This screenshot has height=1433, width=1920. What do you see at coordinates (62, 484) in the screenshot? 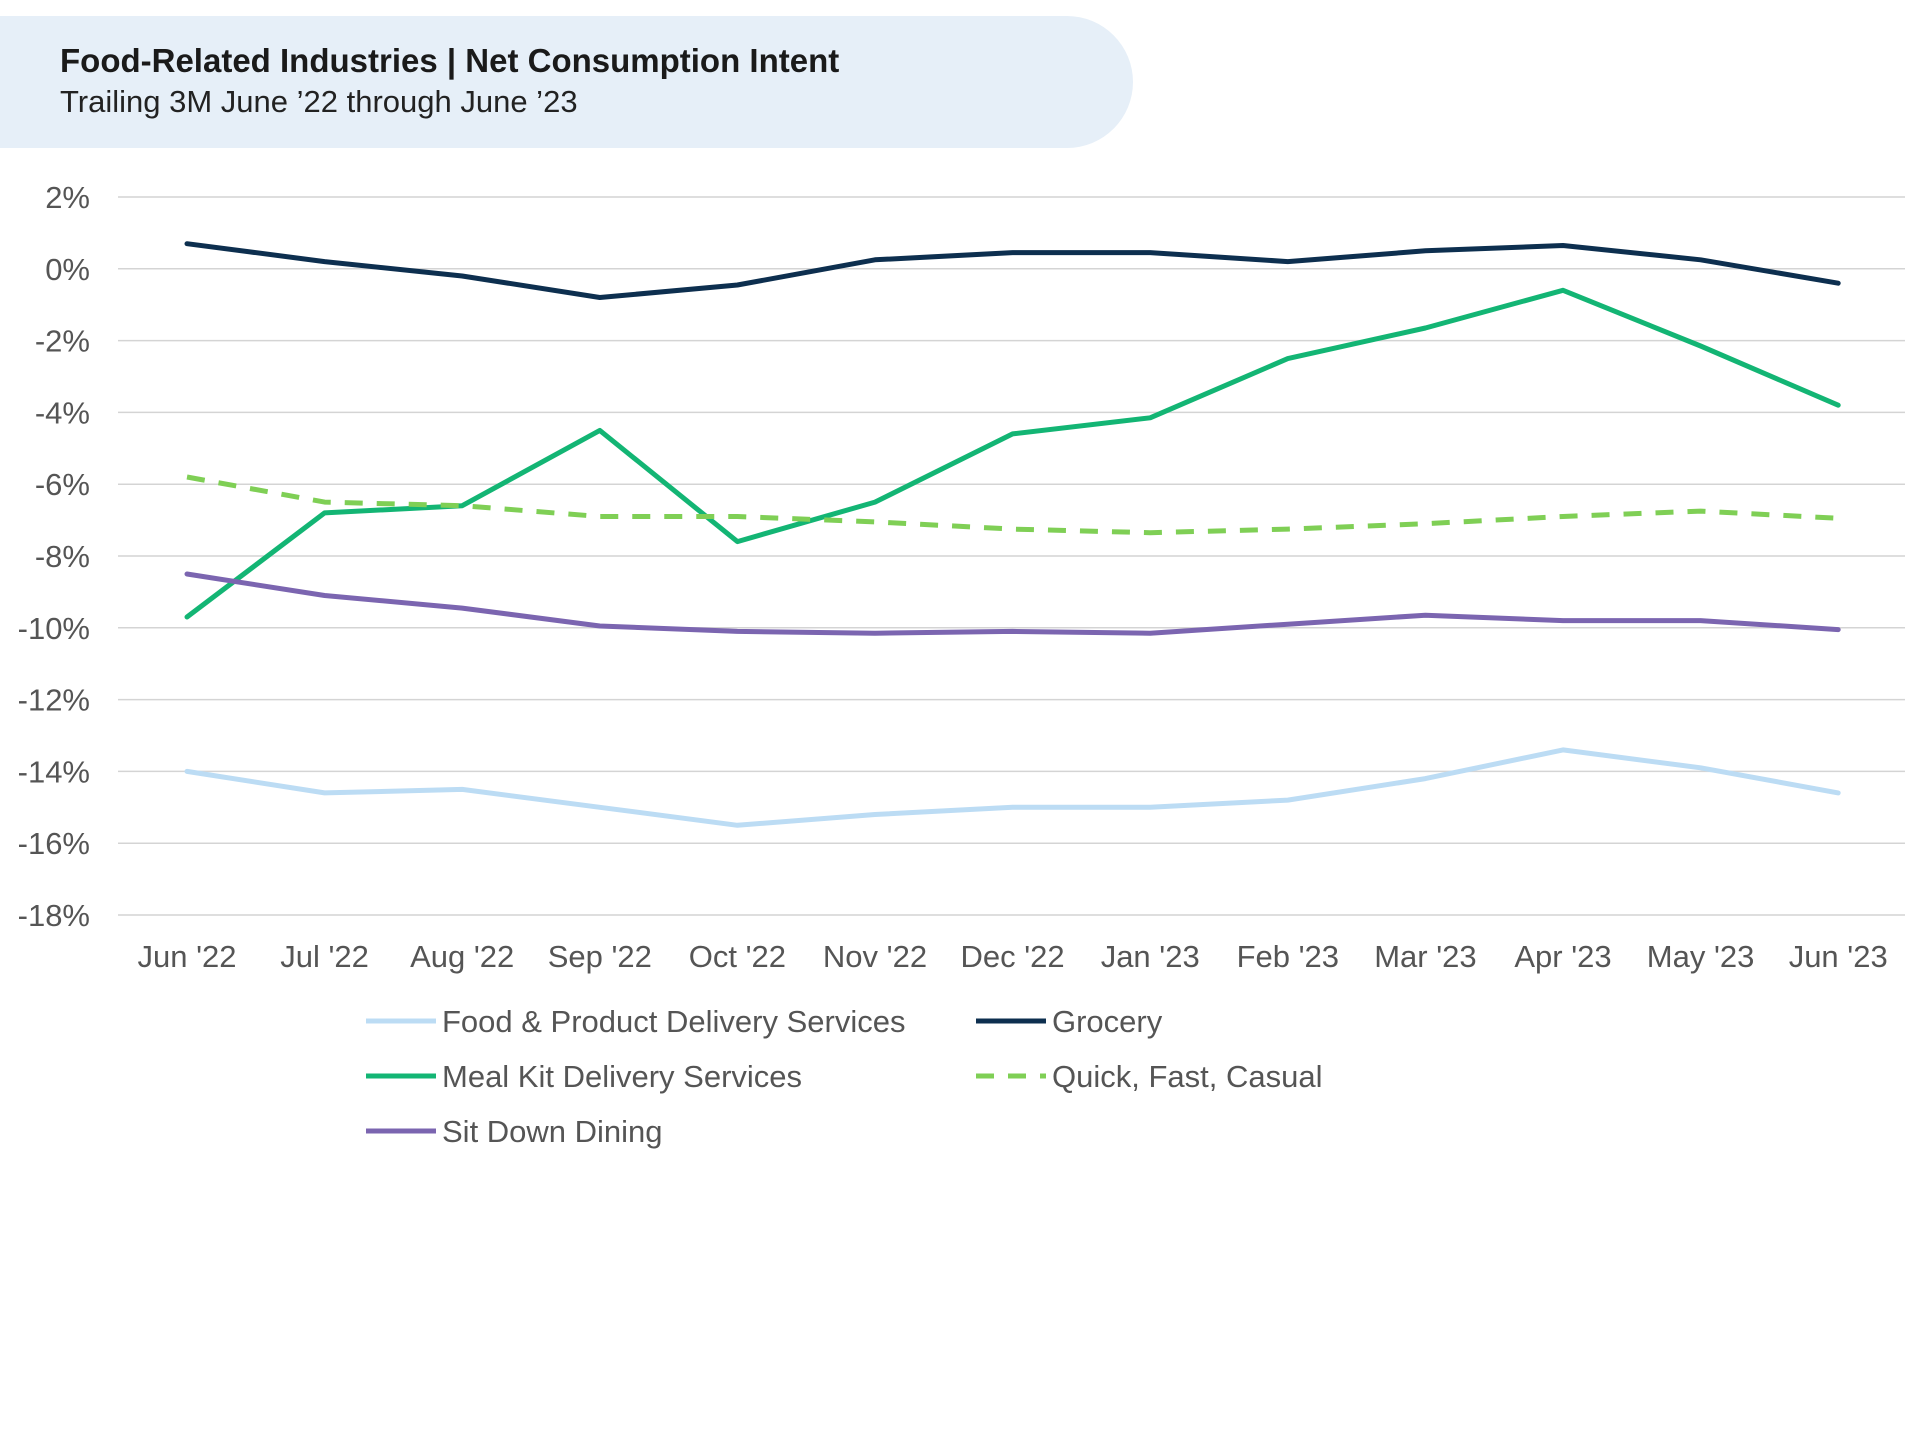
I see `y-tick-label: -6%` at bounding box center [62, 484].